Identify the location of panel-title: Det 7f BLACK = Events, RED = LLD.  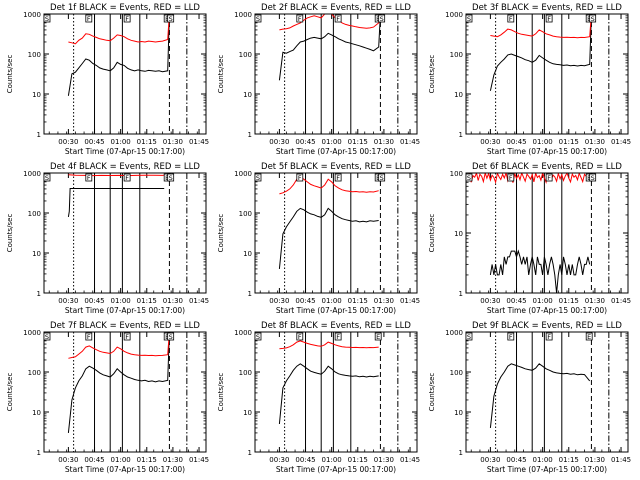
(125, 326).